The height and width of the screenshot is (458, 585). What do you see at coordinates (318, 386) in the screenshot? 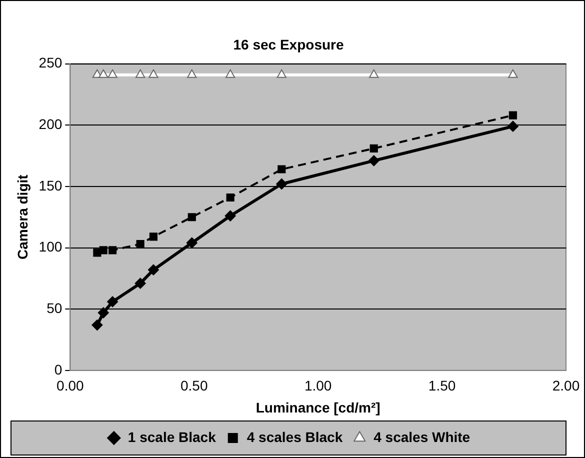
I see `x-tick-label: 1.00` at bounding box center [318, 386].